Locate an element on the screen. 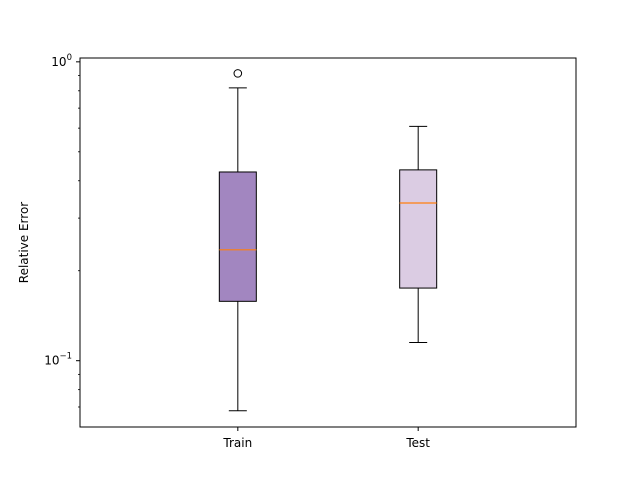 The image size is (640, 480). box-train is located at coordinates (237, 240).